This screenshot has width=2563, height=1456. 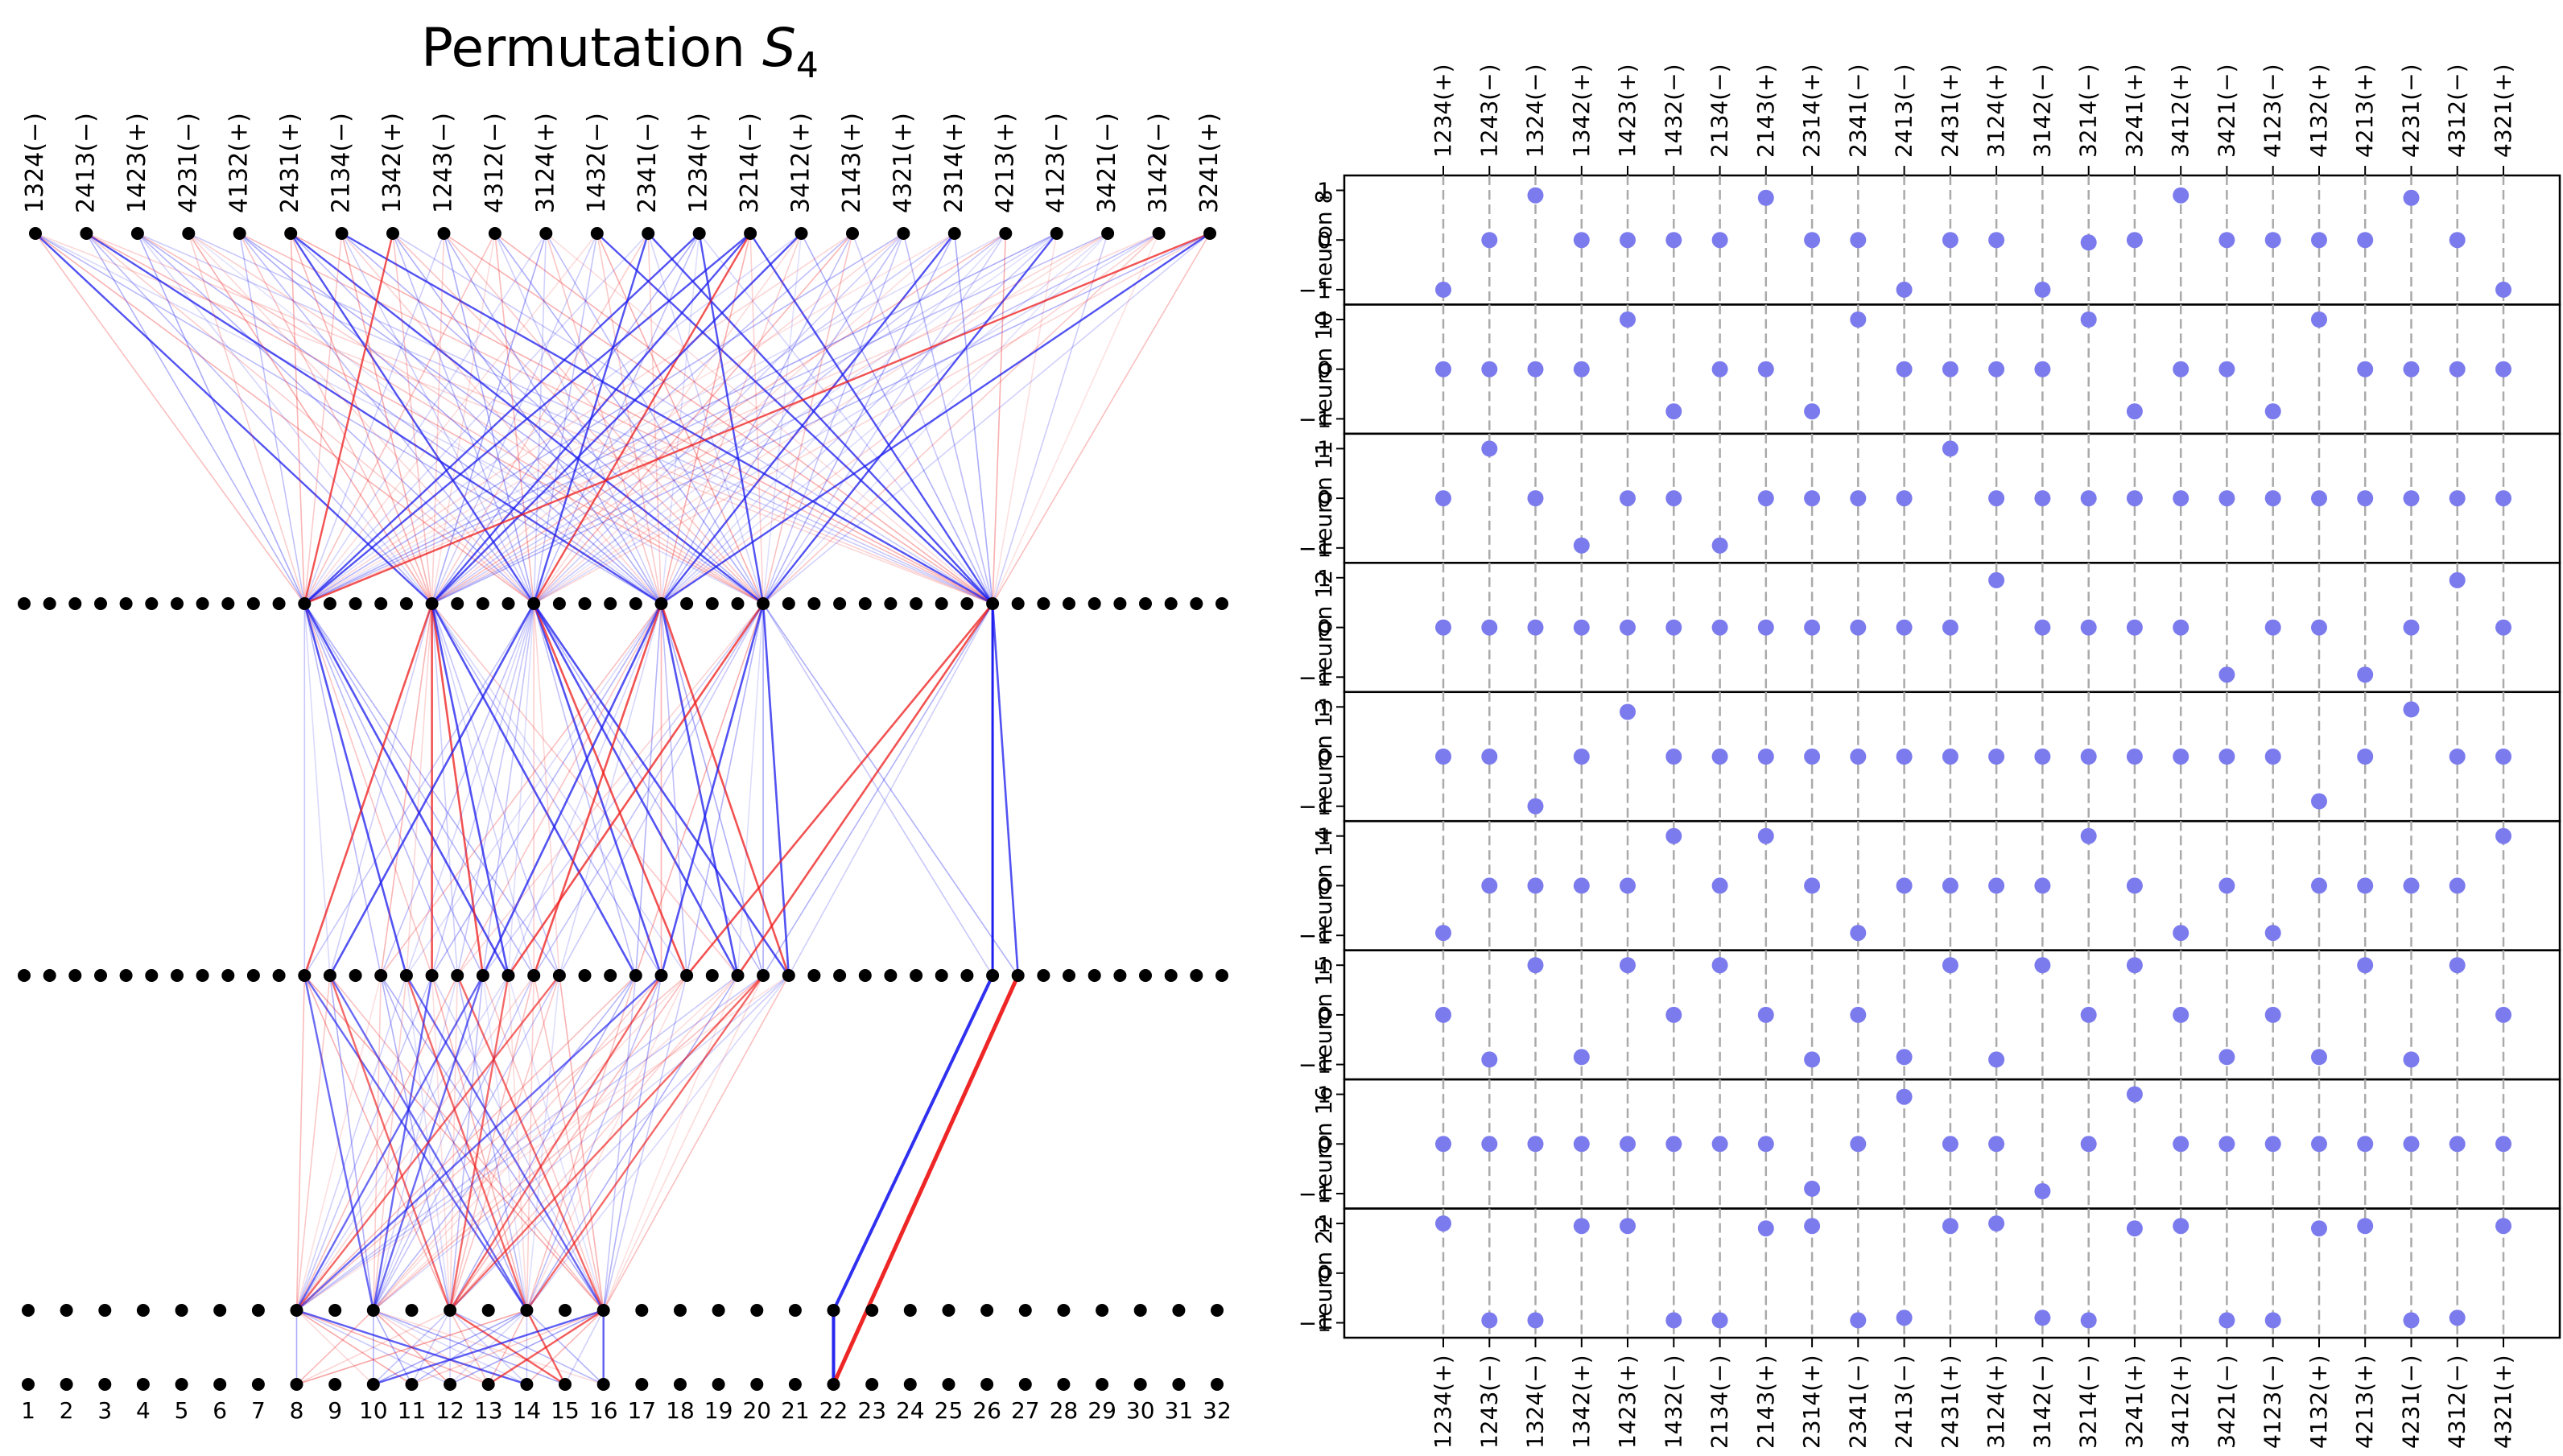 I want to click on bottom-category-label: 4123(−), so click(x=2273, y=1402).